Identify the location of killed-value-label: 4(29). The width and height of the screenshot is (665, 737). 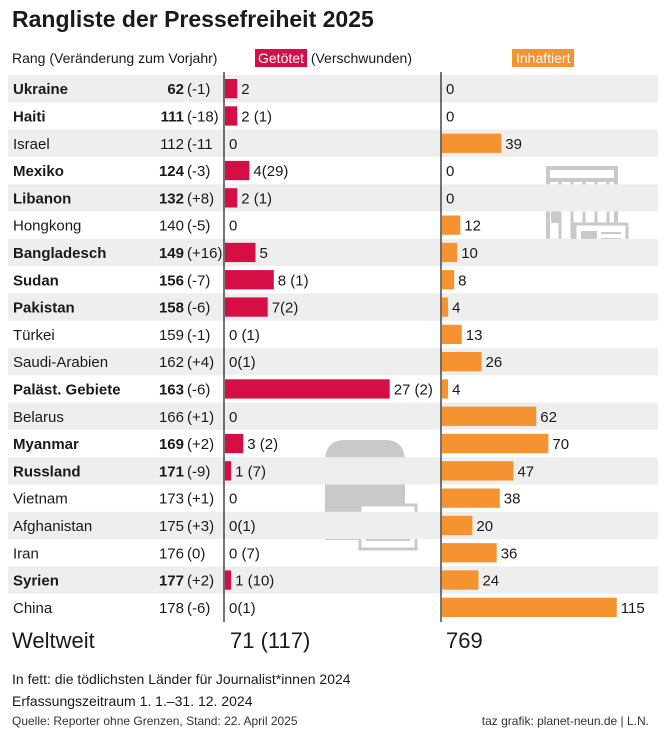
(270, 171).